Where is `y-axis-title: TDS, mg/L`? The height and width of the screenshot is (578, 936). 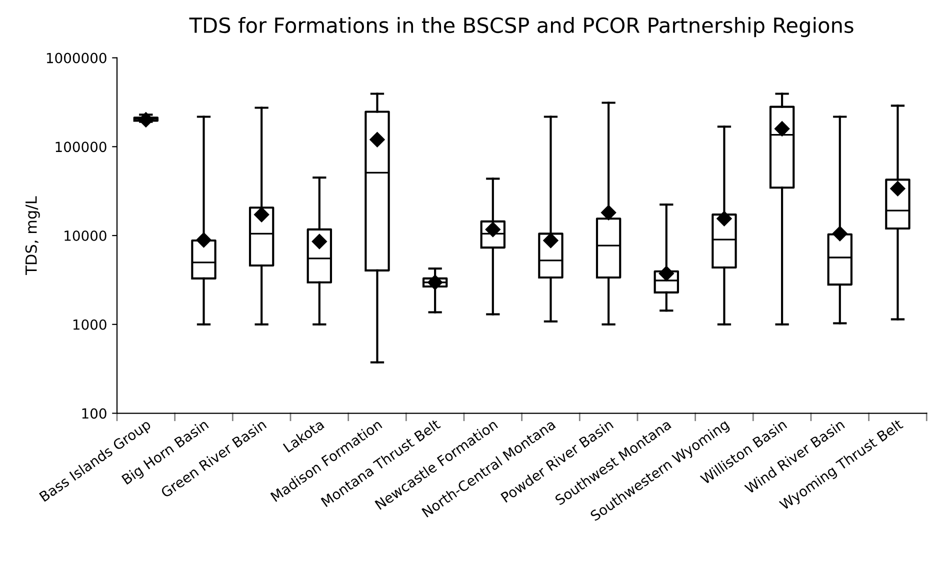 y-axis-title: TDS, mg/L is located at coordinates (32, 235).